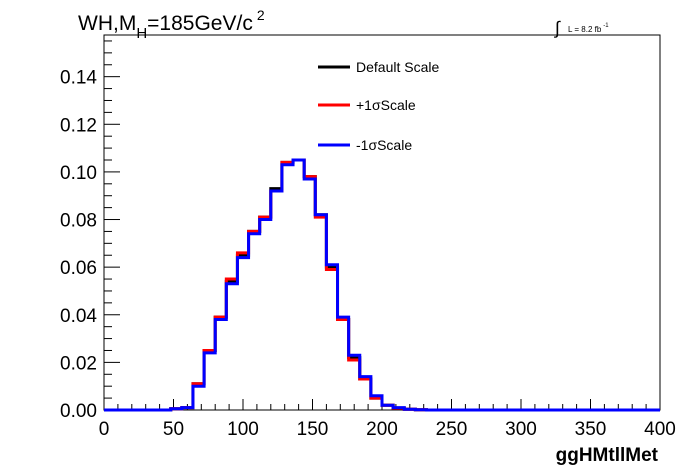 The width and height of the screenshot is (696, 472). Describe the element at coordinates (243, 429) in the screenshot. I see `x-tick-label: 100` at that location.